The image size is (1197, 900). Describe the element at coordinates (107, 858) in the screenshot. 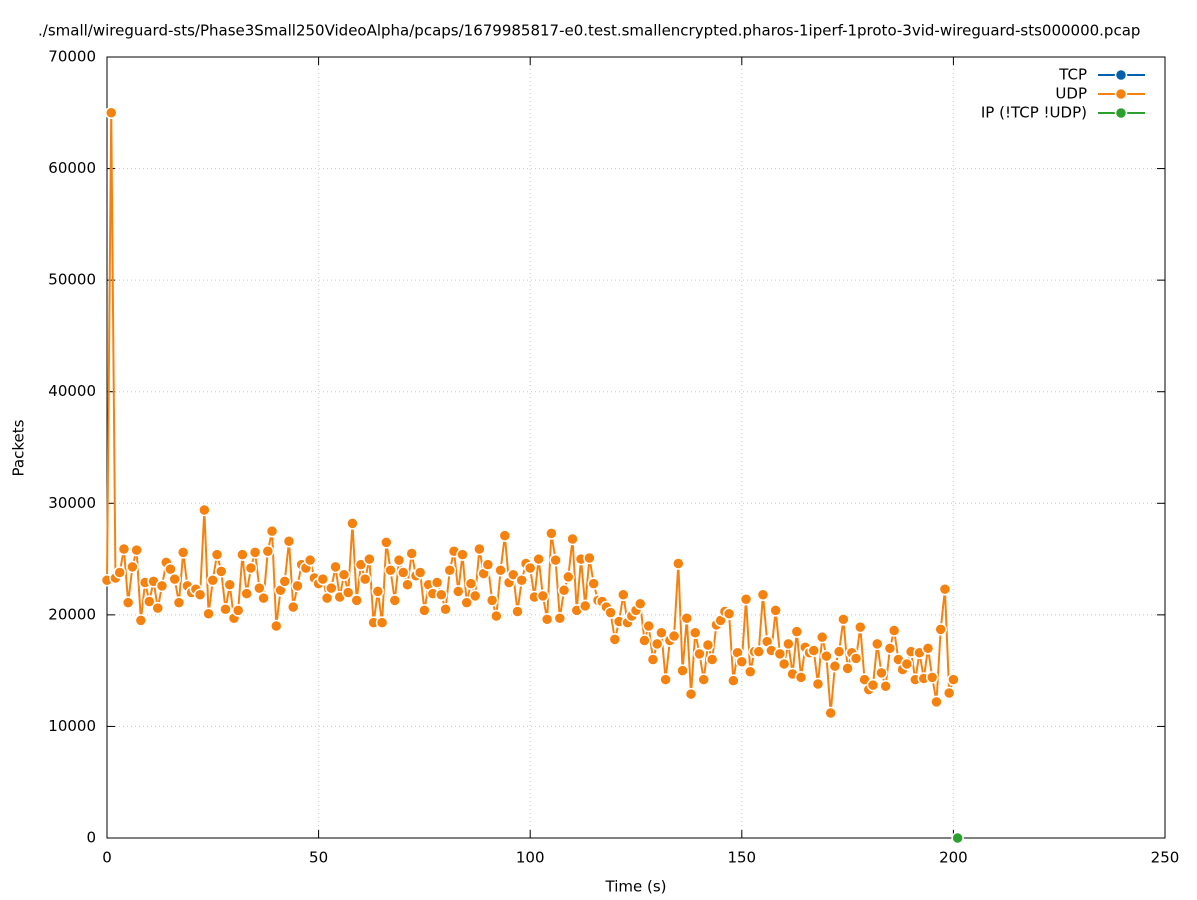

I see `x-tick-label: 0` at that location.